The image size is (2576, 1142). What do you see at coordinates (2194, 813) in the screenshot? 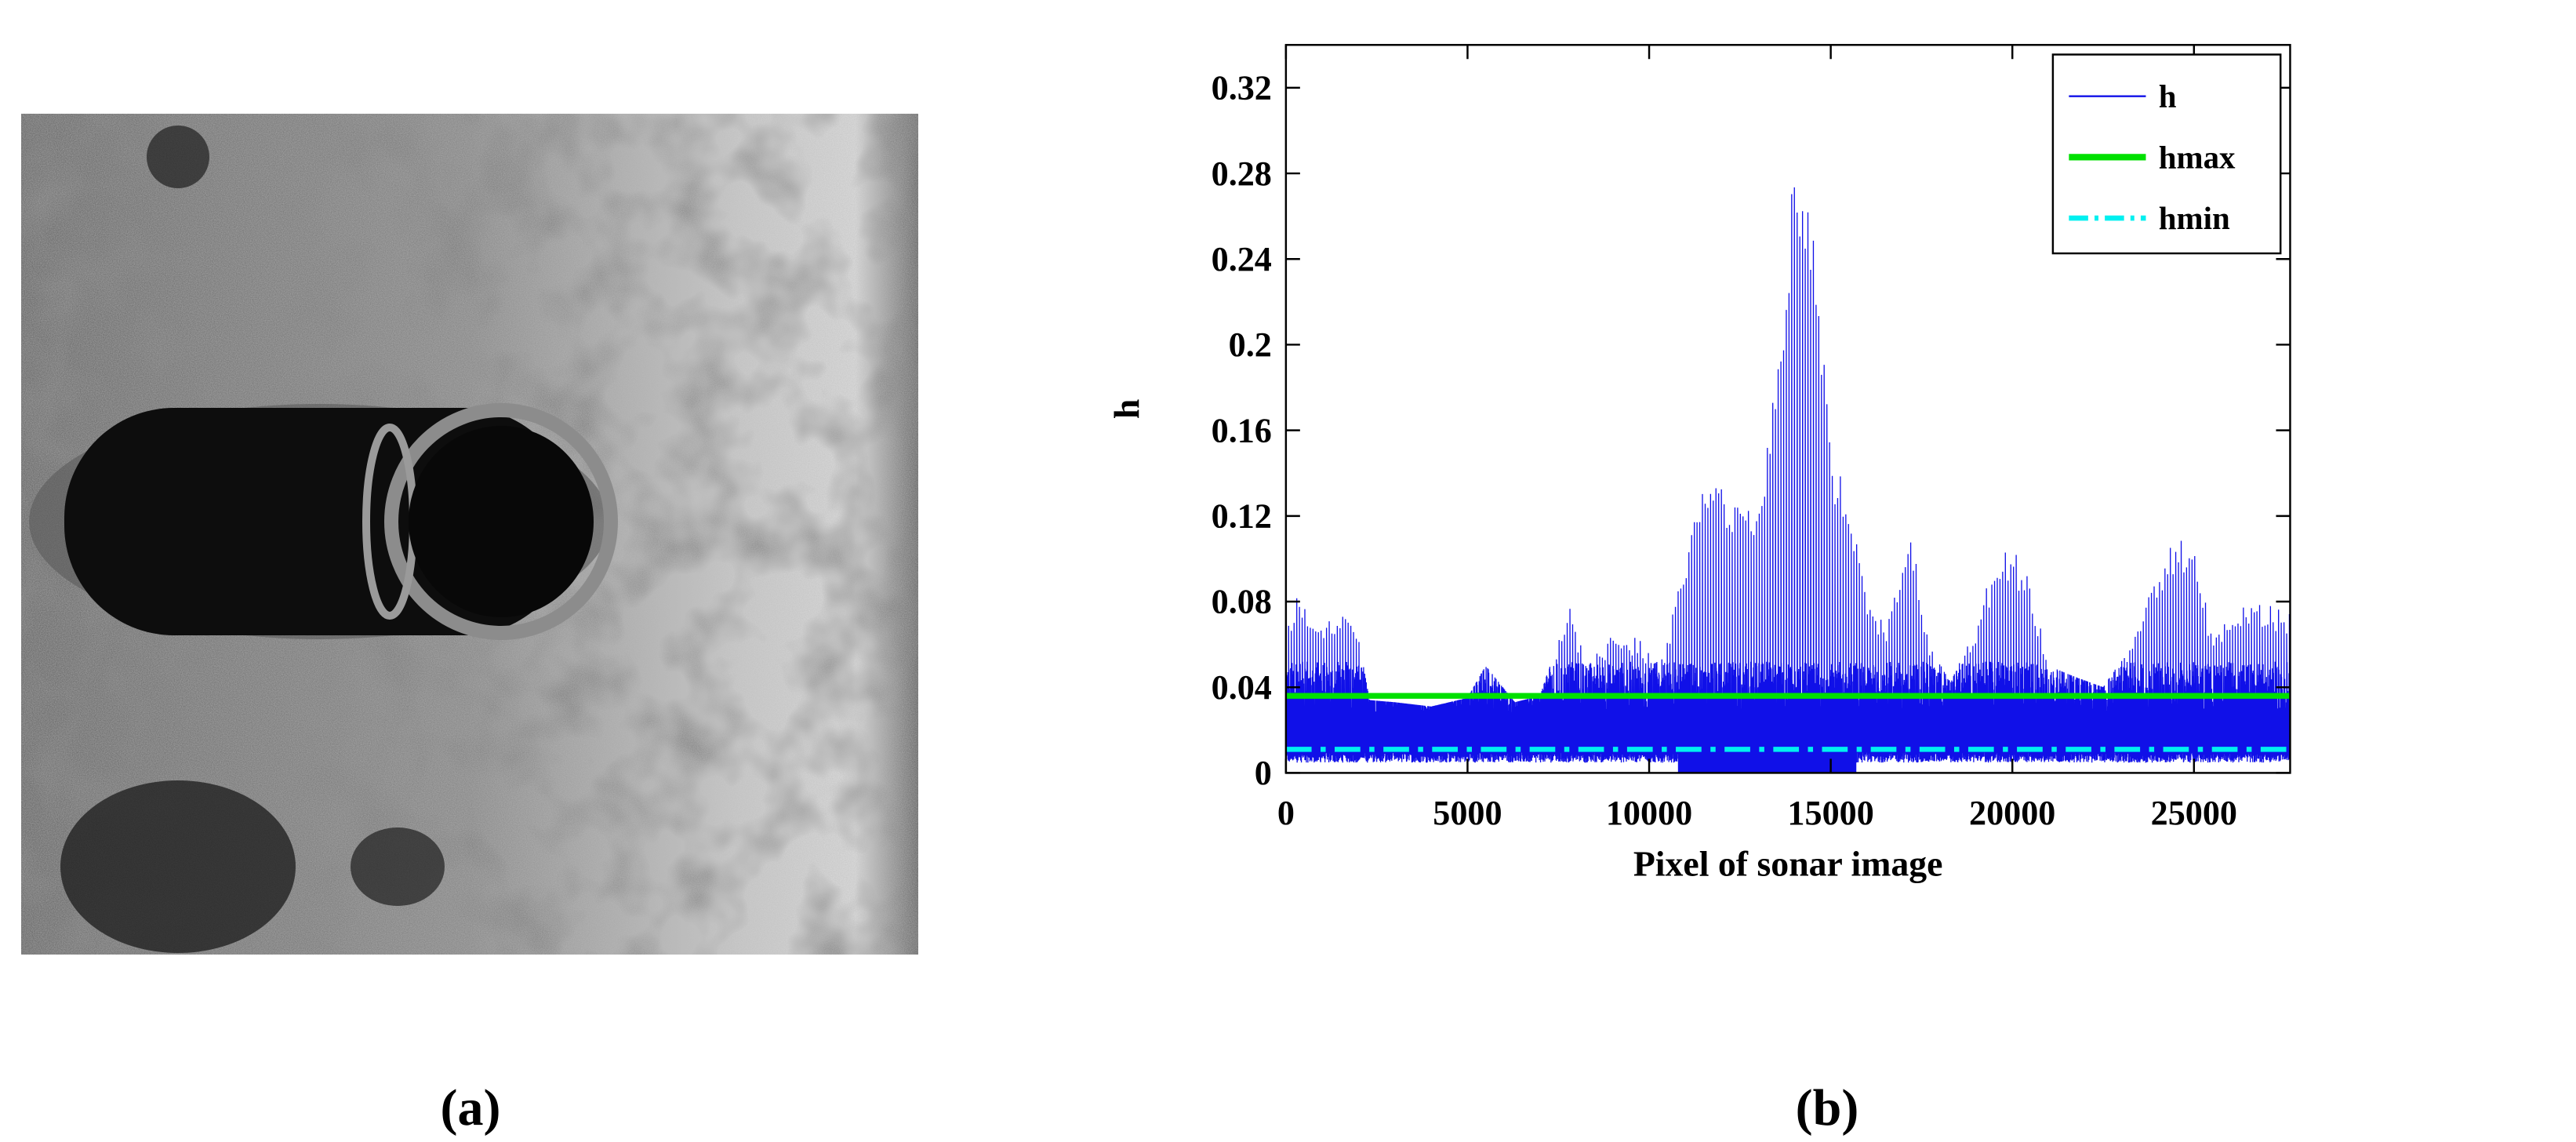
I see `x-tick-label: 25000` at bounding box center [2194, 813].